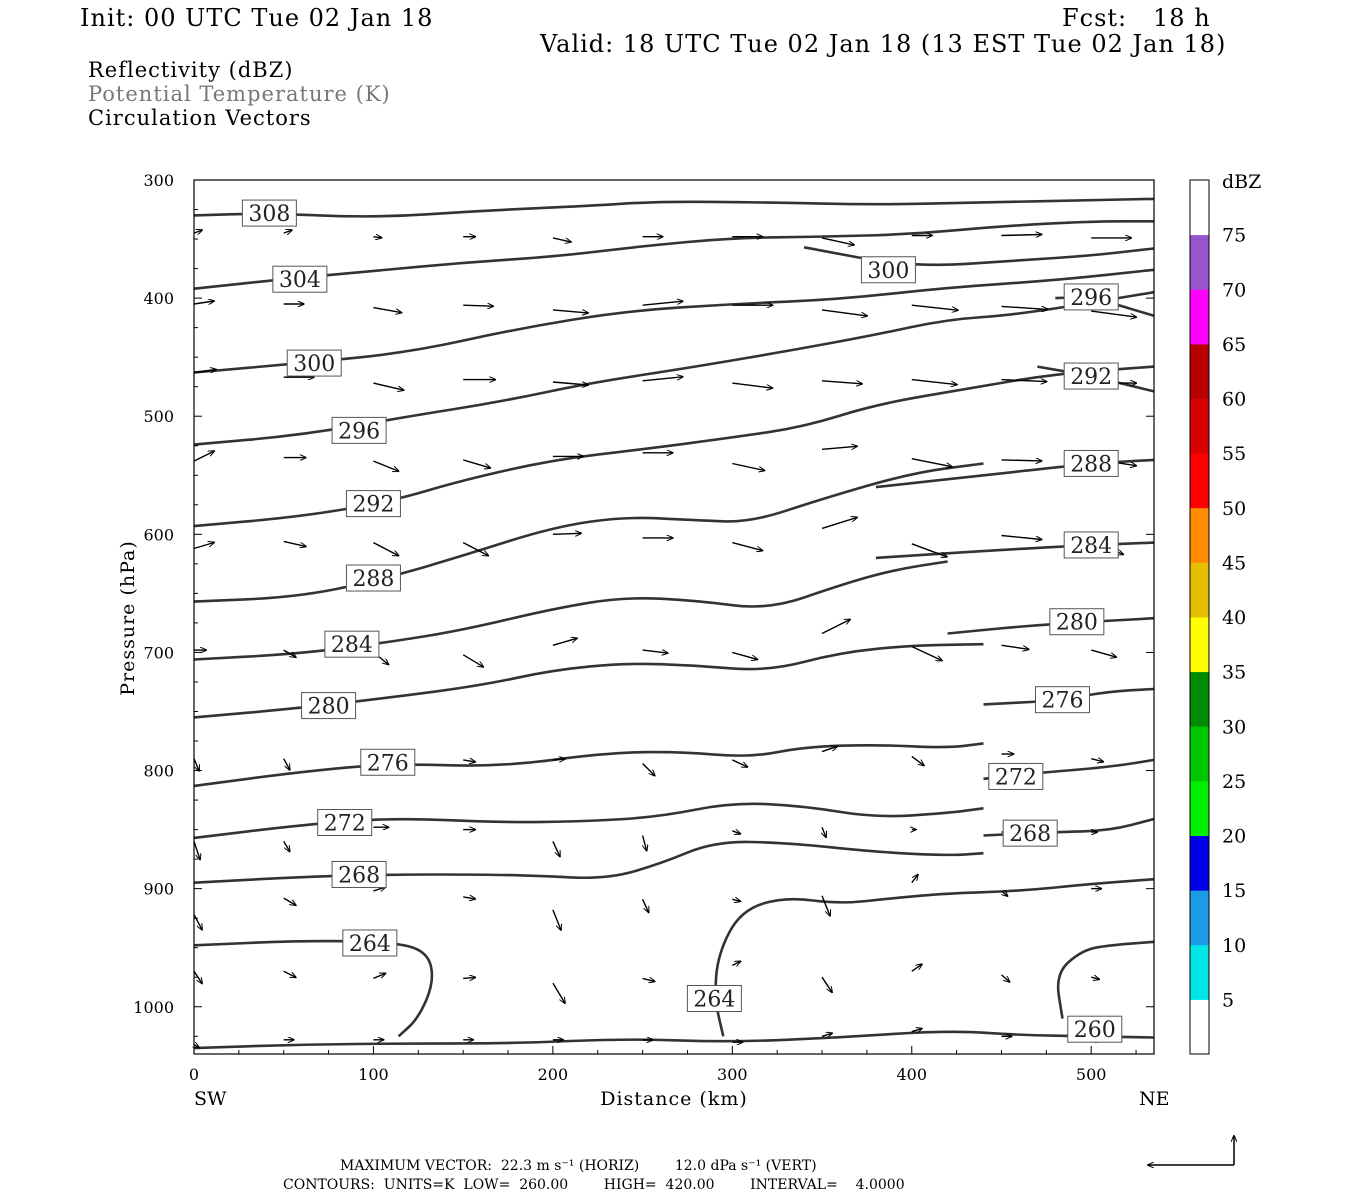  Describe the element at coordinates (1234, 727) in the screenshot. I see `colorbar-level-label: 30` at that location.